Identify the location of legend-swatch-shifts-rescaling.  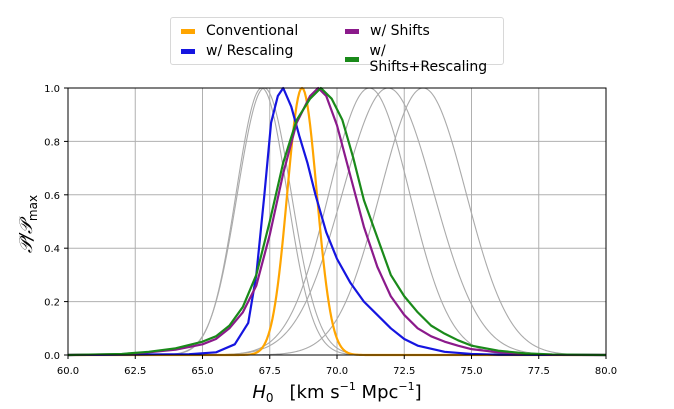
(352, 59).